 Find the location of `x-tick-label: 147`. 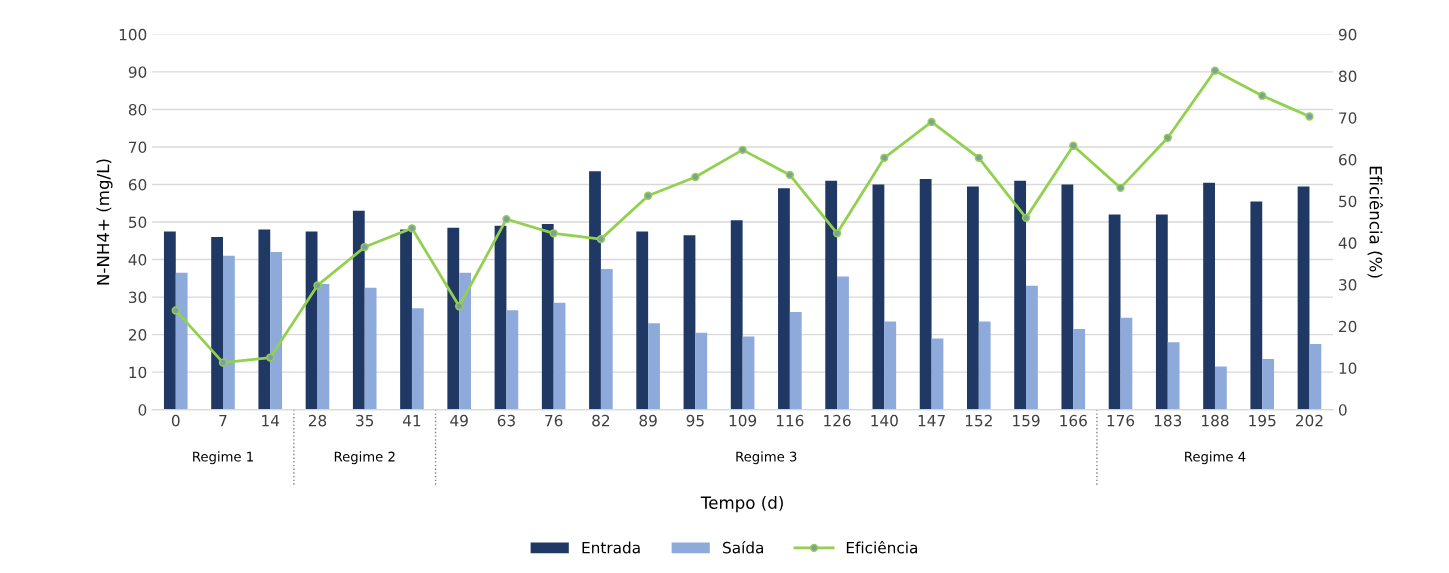

x-tick-label: 147 is located at coordinates (931, 421).